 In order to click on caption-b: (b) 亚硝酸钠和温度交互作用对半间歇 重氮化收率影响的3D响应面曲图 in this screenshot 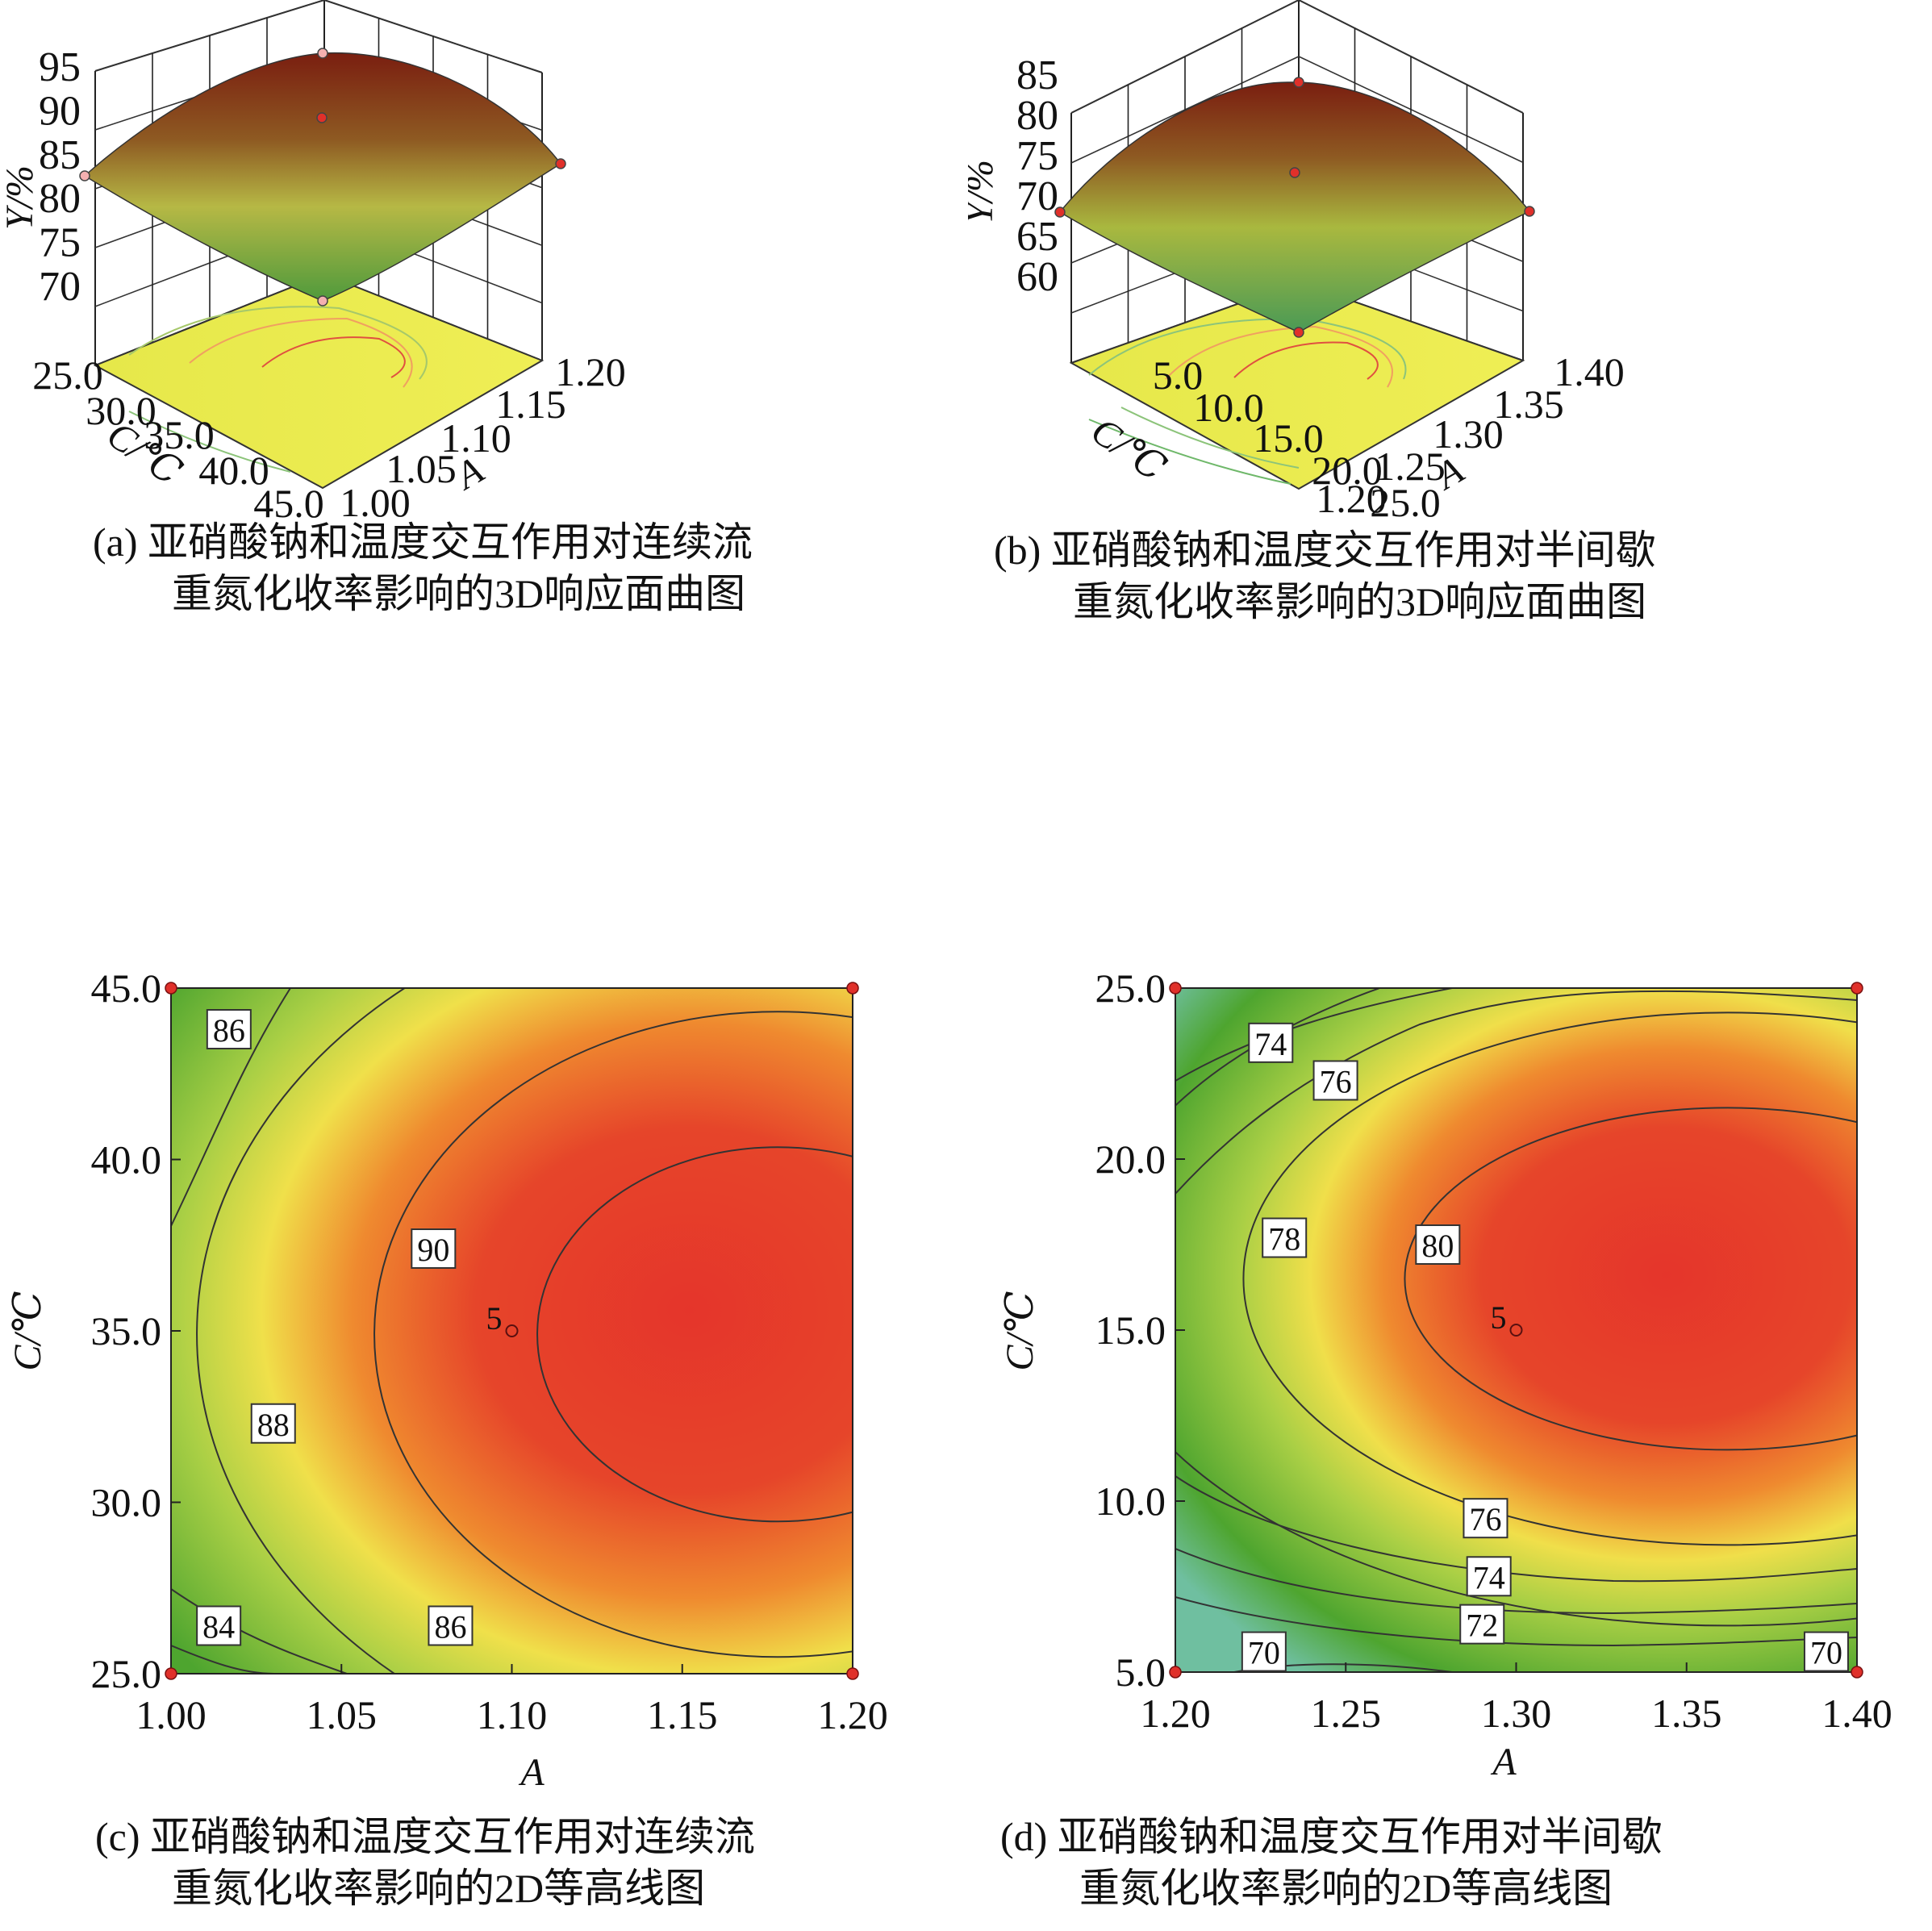, I will do `click(1325, 576)`.